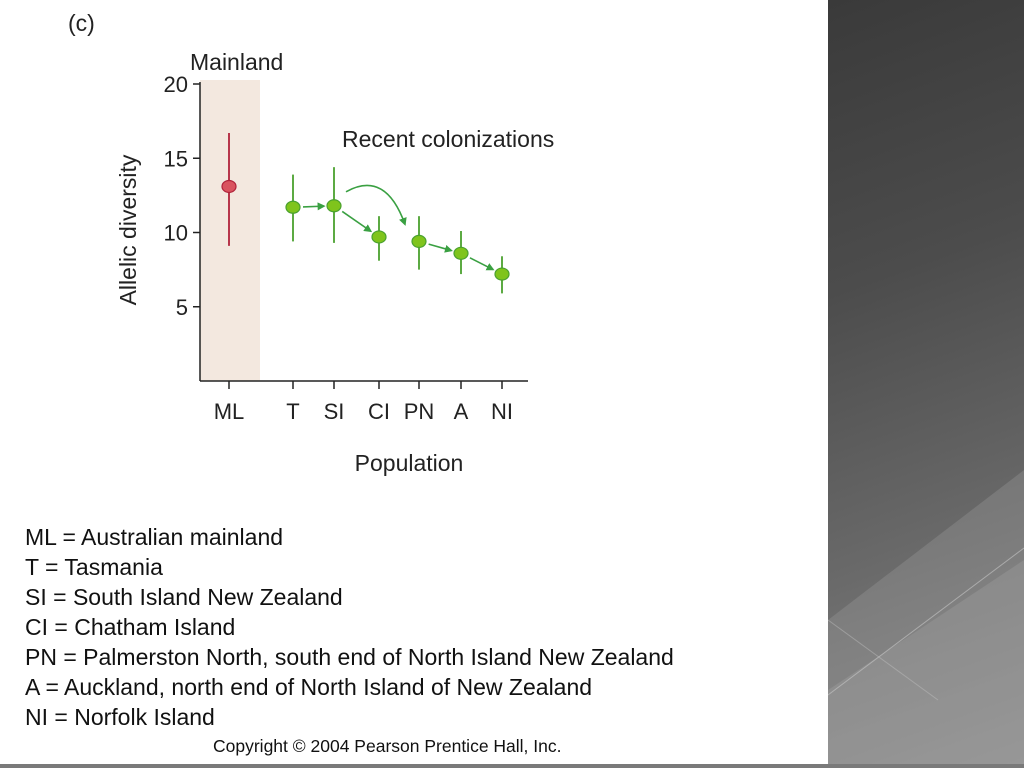 The height and width of the screenshot is (768, 1024). What do you see at coordinates (94, 567) in the screenshot?
I see `legend-item: T = Tasmania` at bounding box center [94, 567].